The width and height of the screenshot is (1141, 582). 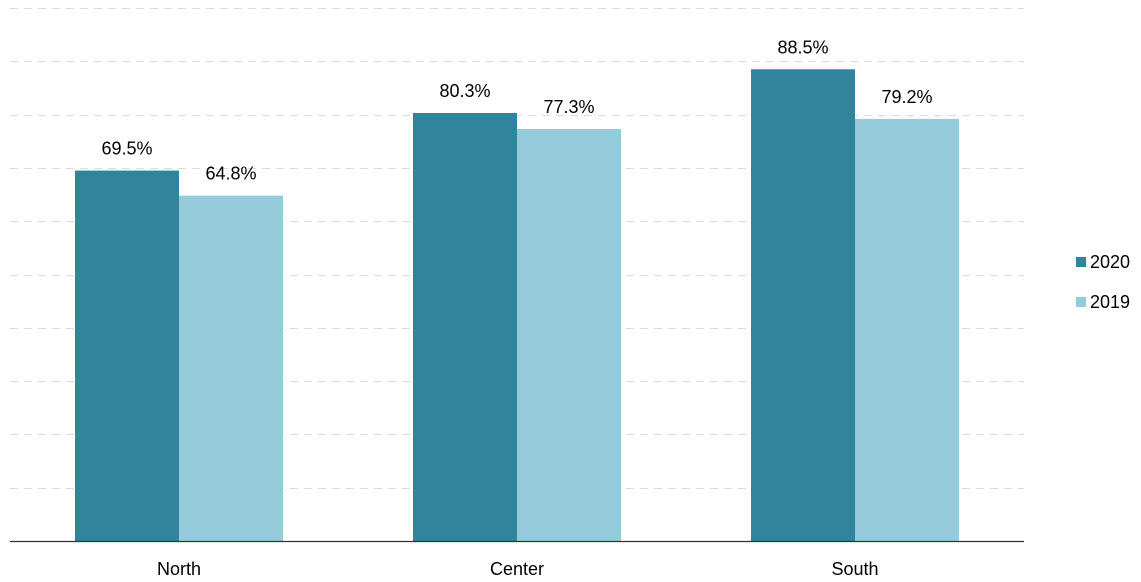 What do you see at coordinates (127, 355) in the screenshot?
I see `bar-2020-north` at bounding box center [127, 355].